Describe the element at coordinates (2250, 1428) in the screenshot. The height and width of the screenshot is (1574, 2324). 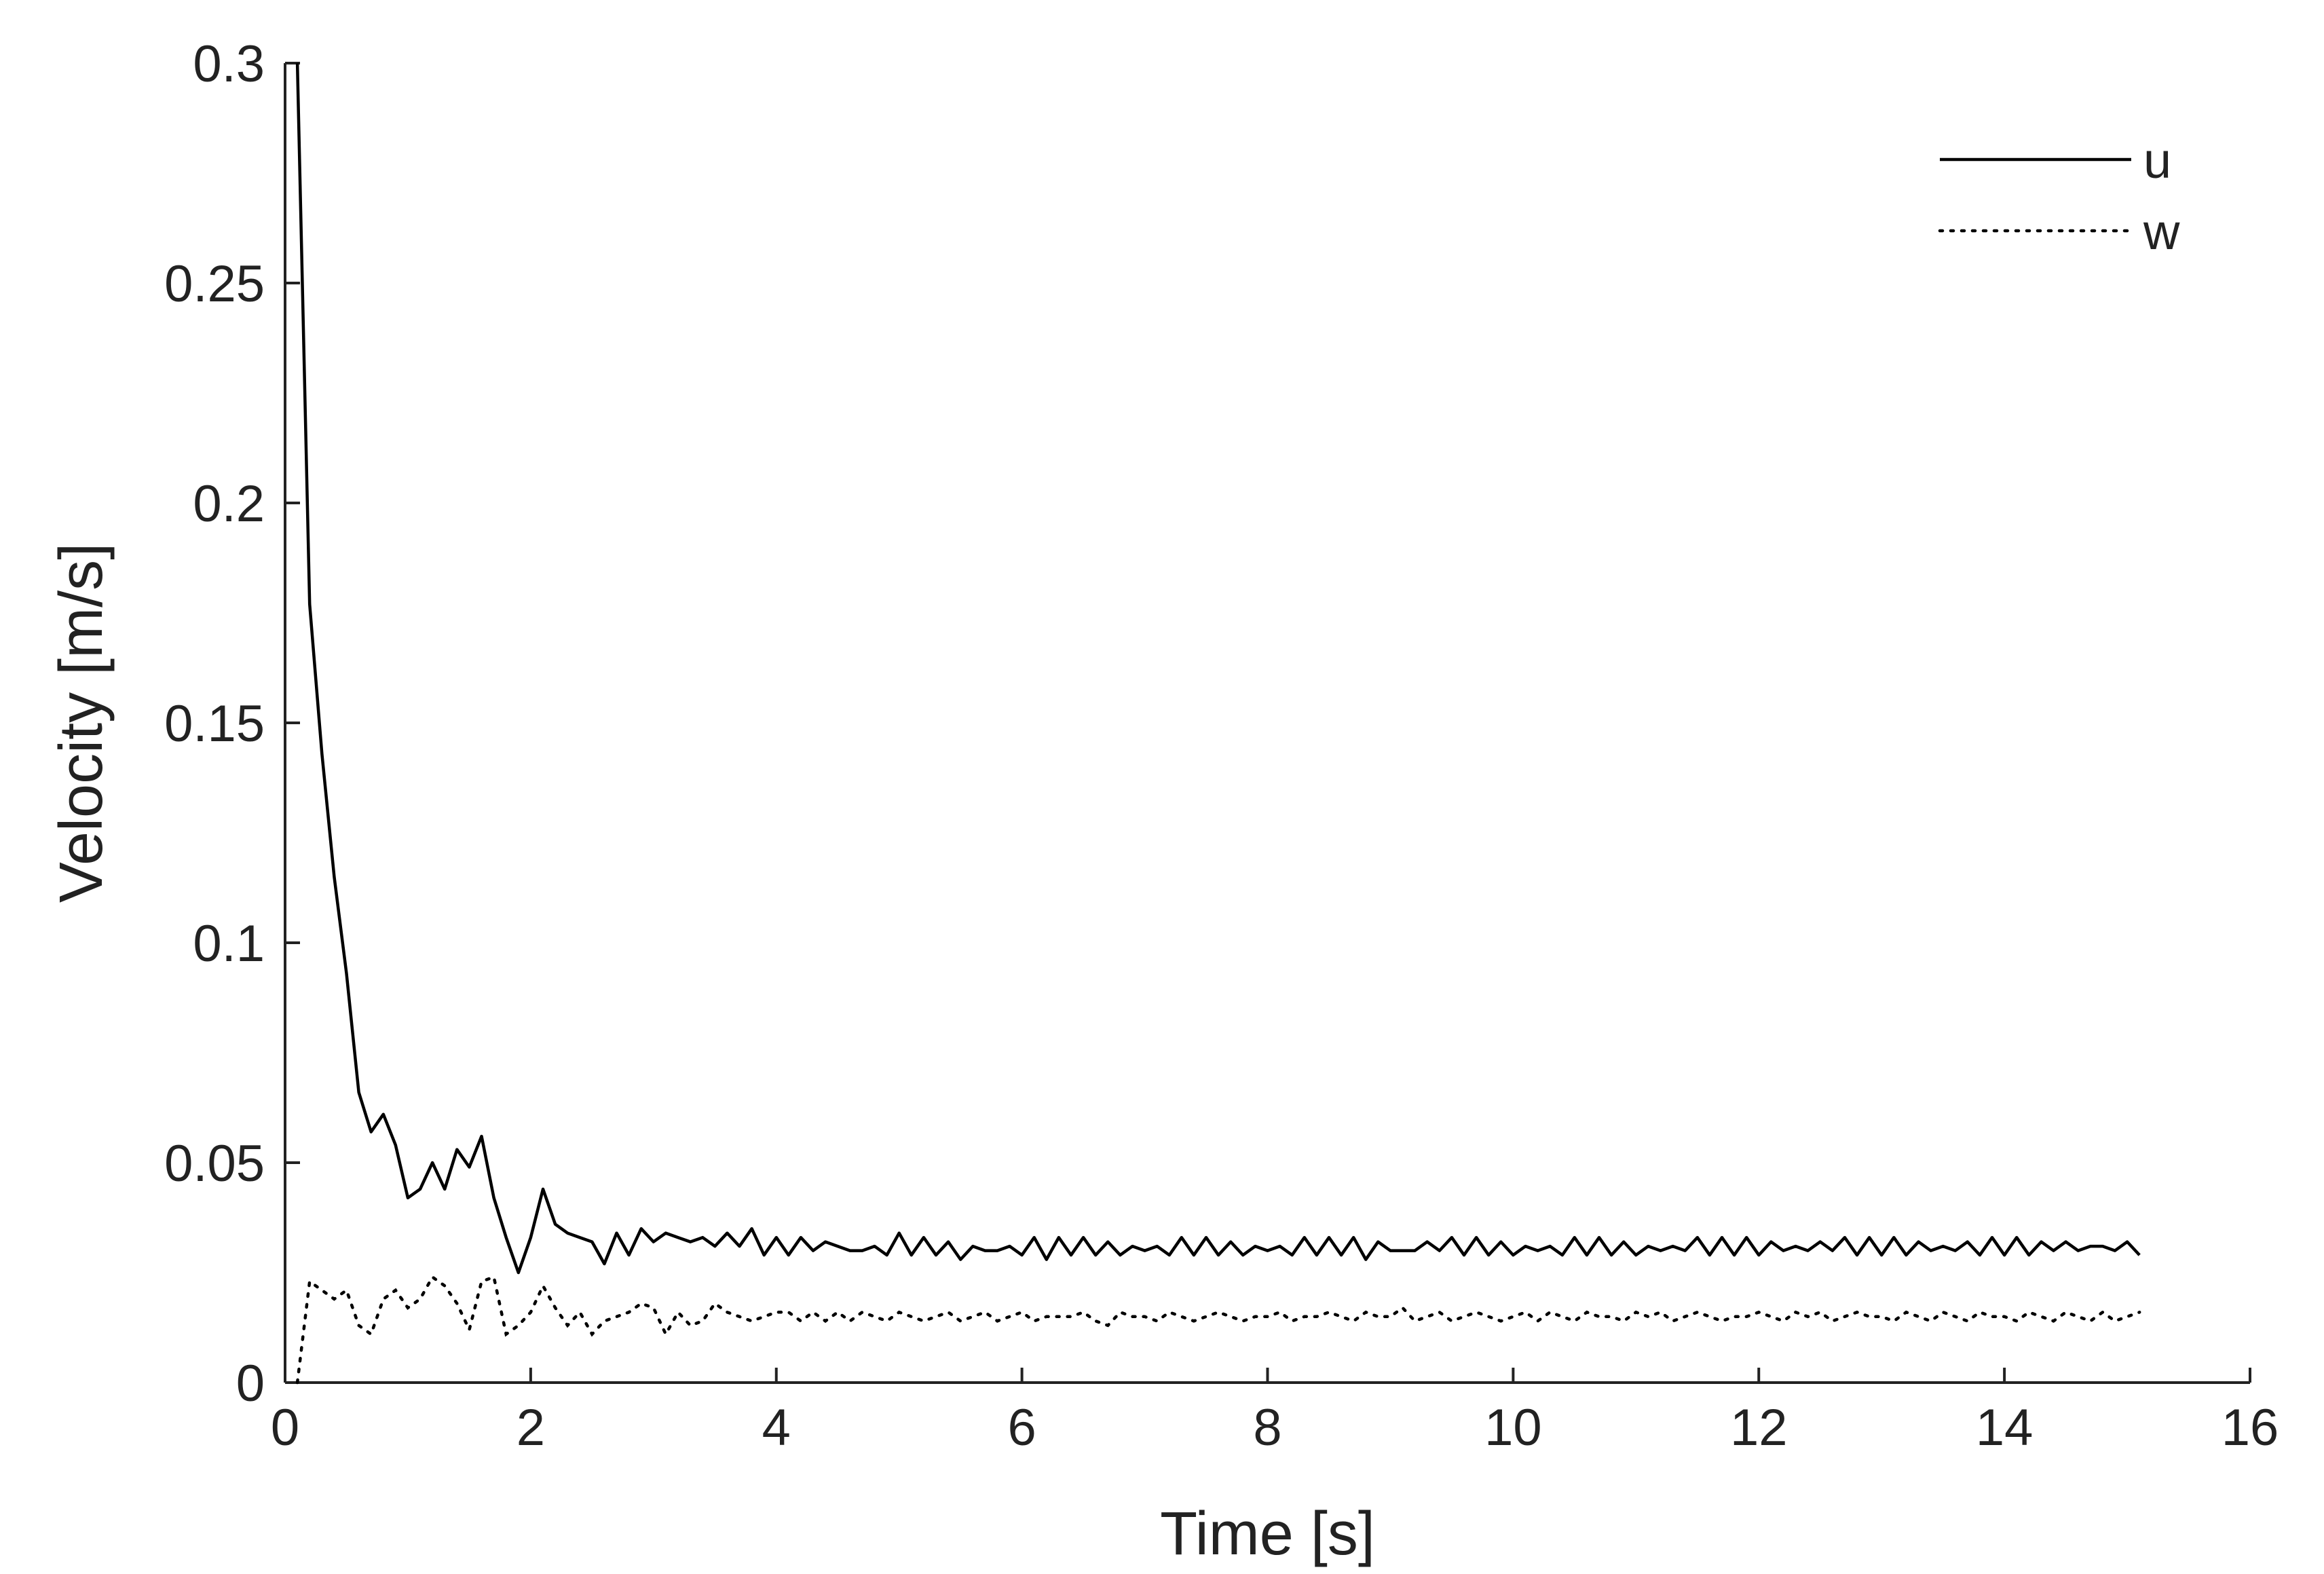
I see `x-tick-label: 16` at that location.